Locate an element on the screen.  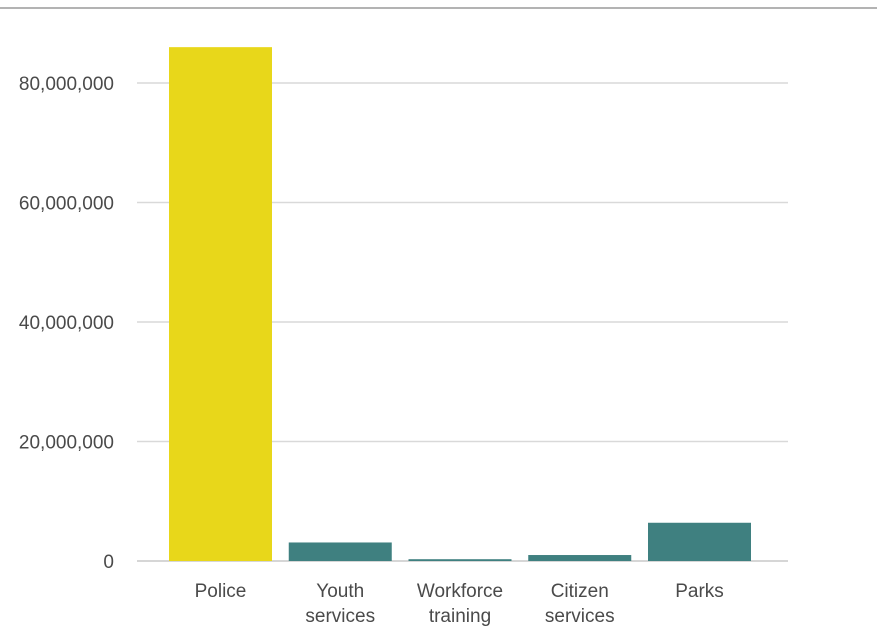
y-tick-label: 40,000,000 is located at coordinates (66, 323).